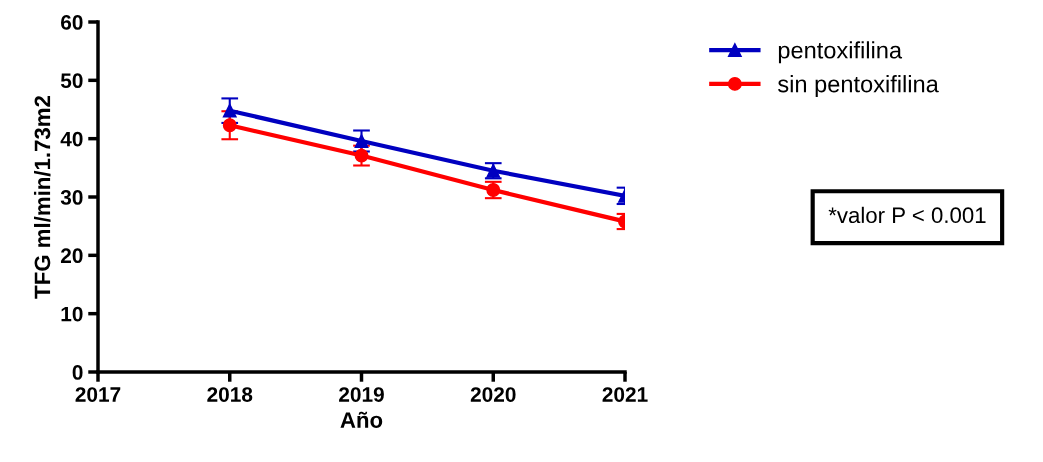  What do you see at coordinates (361, 394) in the screenshot?
I see `x-tick-label: 2019` at bounding box center [361, 394].